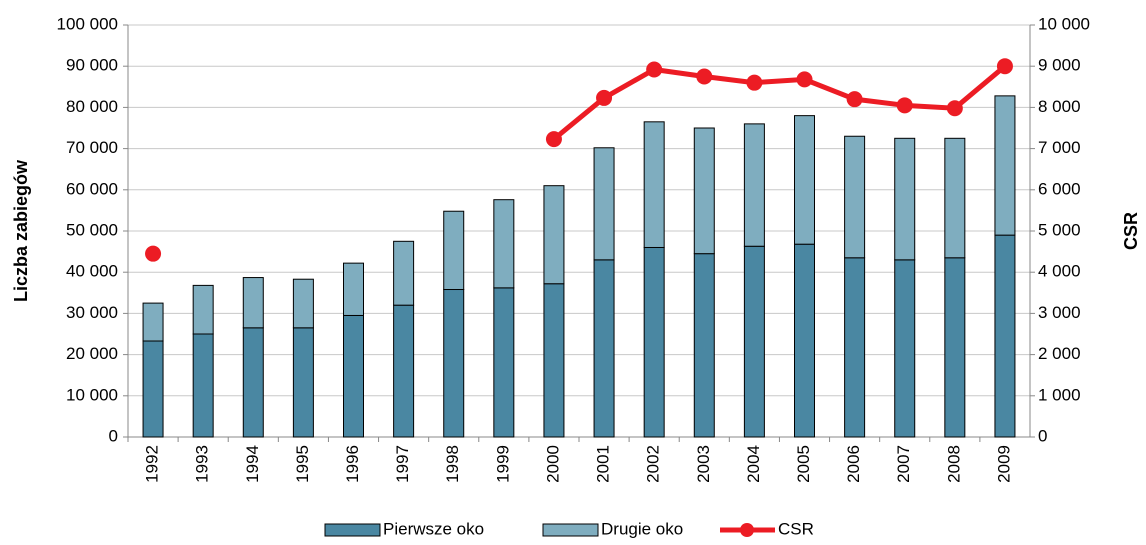 This screenshot has width=1146, height=545. I want to click on x-tick-label: 1993, so click(202, 464).